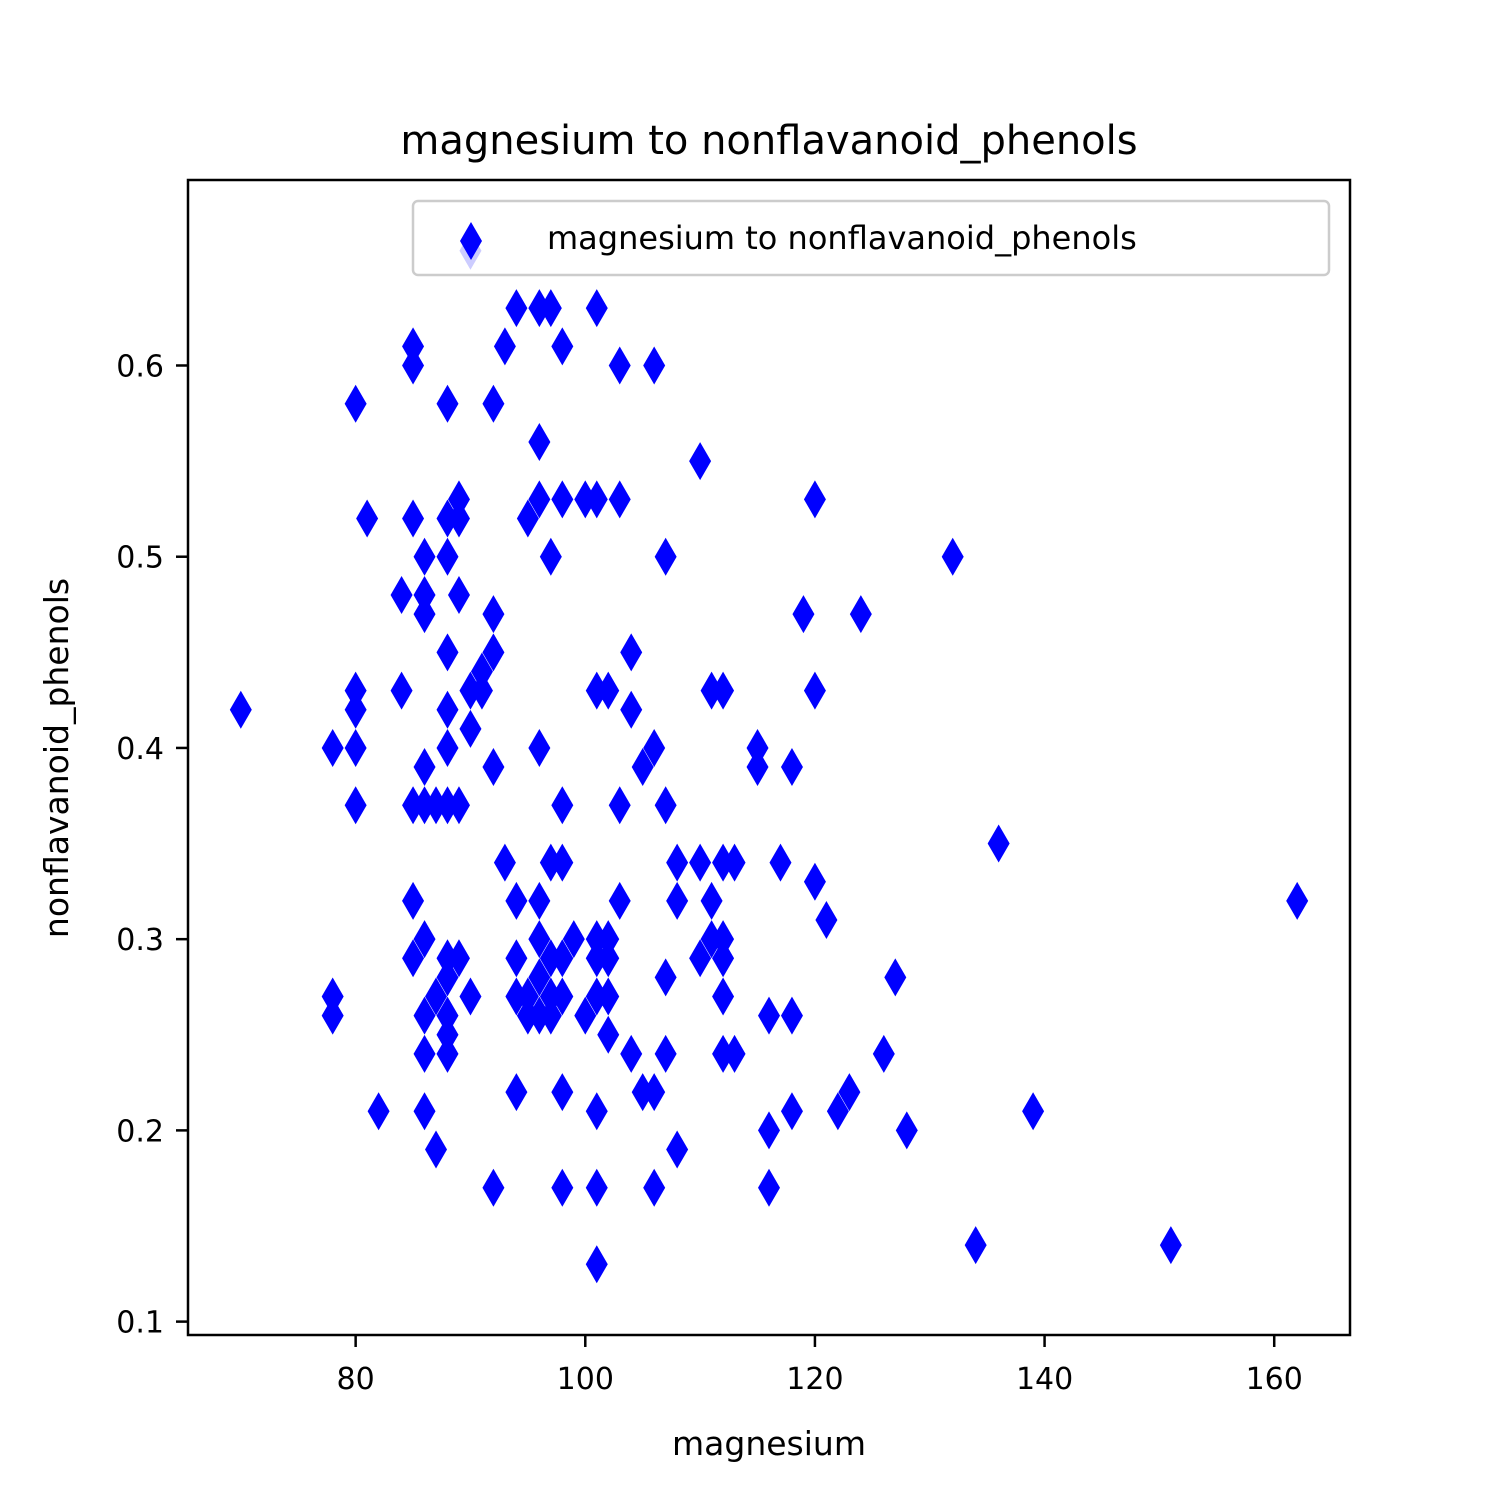 The image size is (1500, 1500). I want to click on x-tick-label: 100, so click(585, 1379).